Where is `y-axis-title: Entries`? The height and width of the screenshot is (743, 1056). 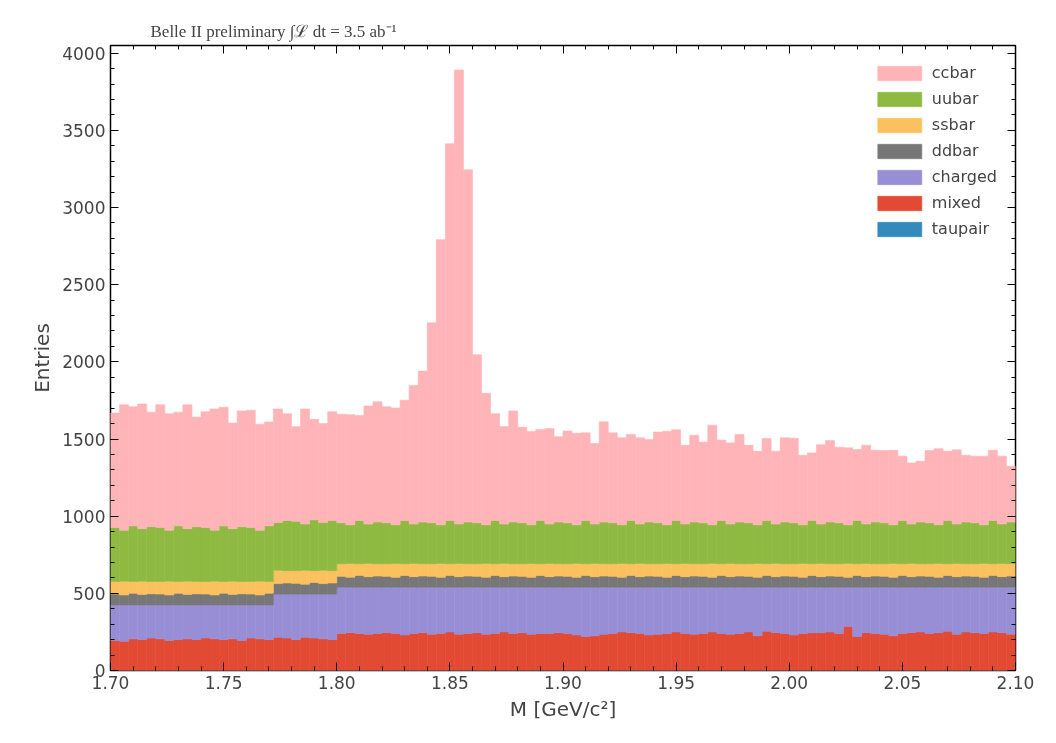
y-axis-title: Entries is located at coordinates (42, 358).